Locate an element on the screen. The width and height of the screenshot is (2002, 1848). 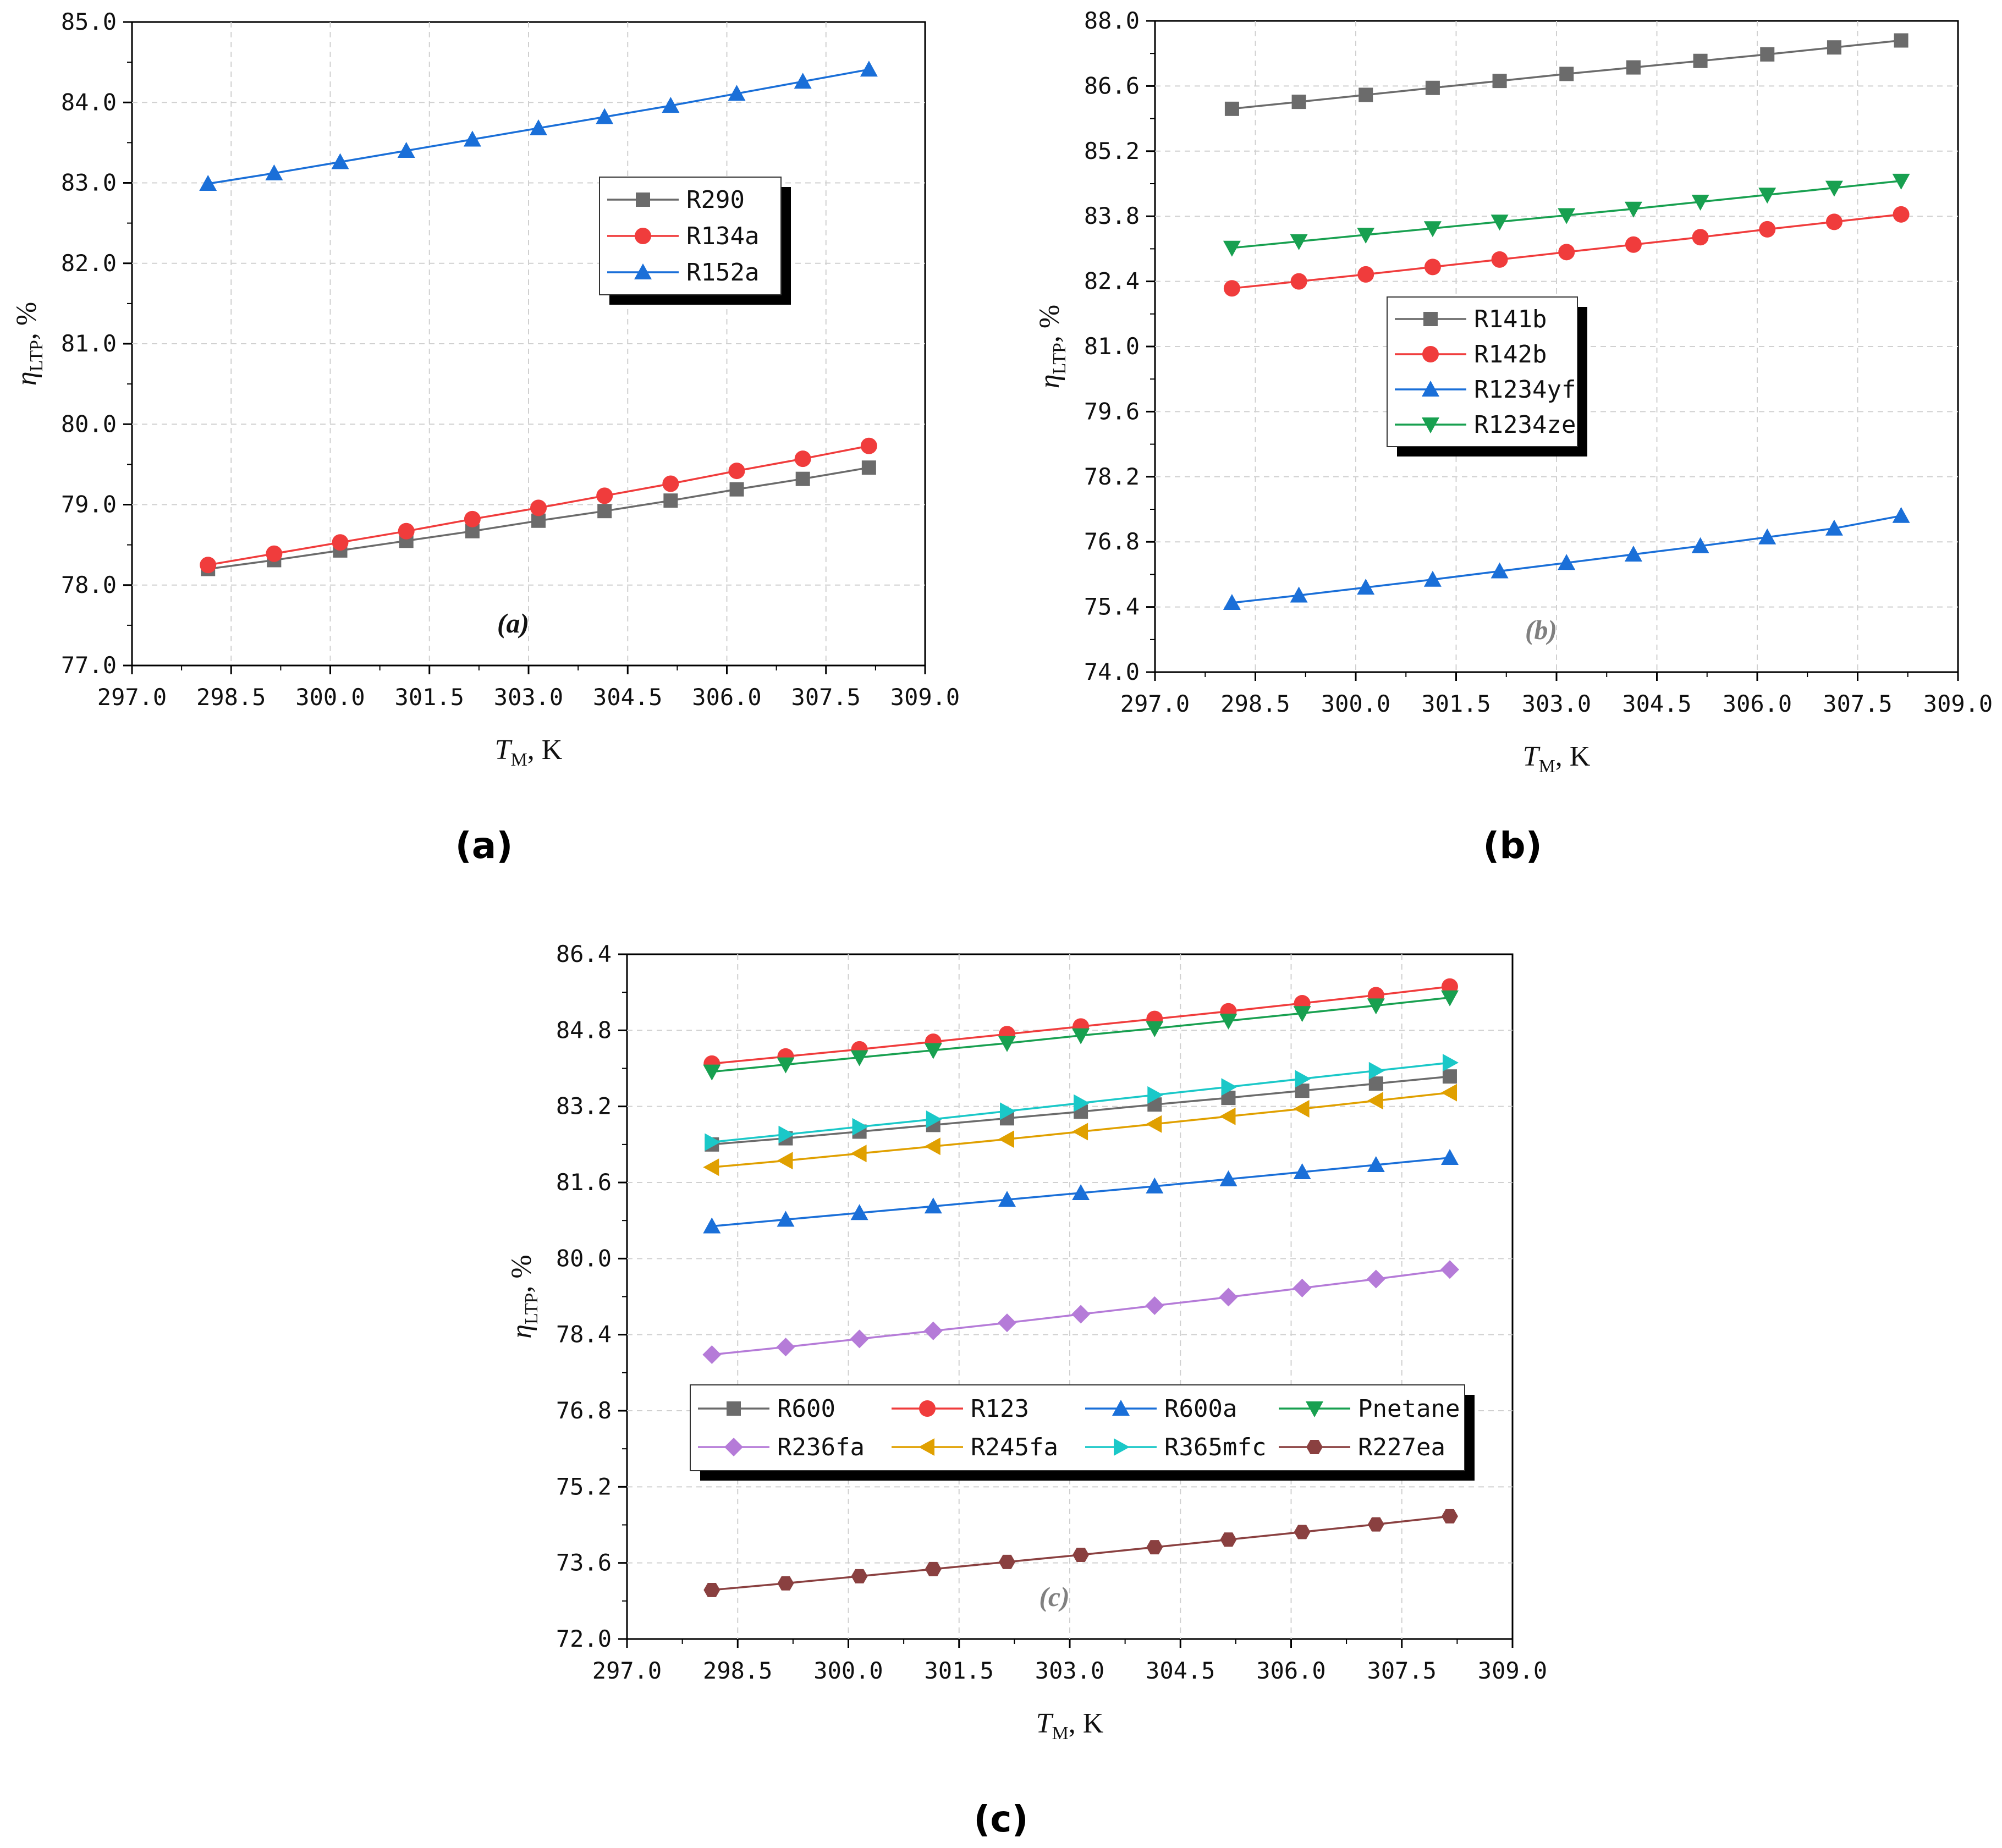
legend-marker-R142b is located at coordinates (1431, 354).